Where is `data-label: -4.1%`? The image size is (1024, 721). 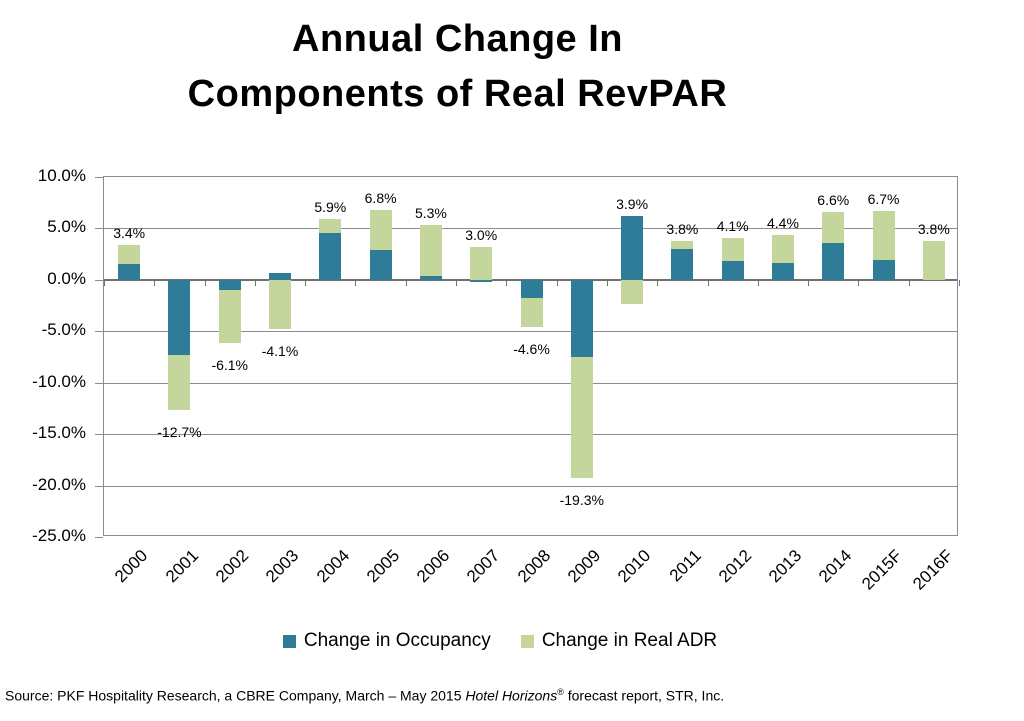
data-label: -4.1% is located at coordinates (280, 351).